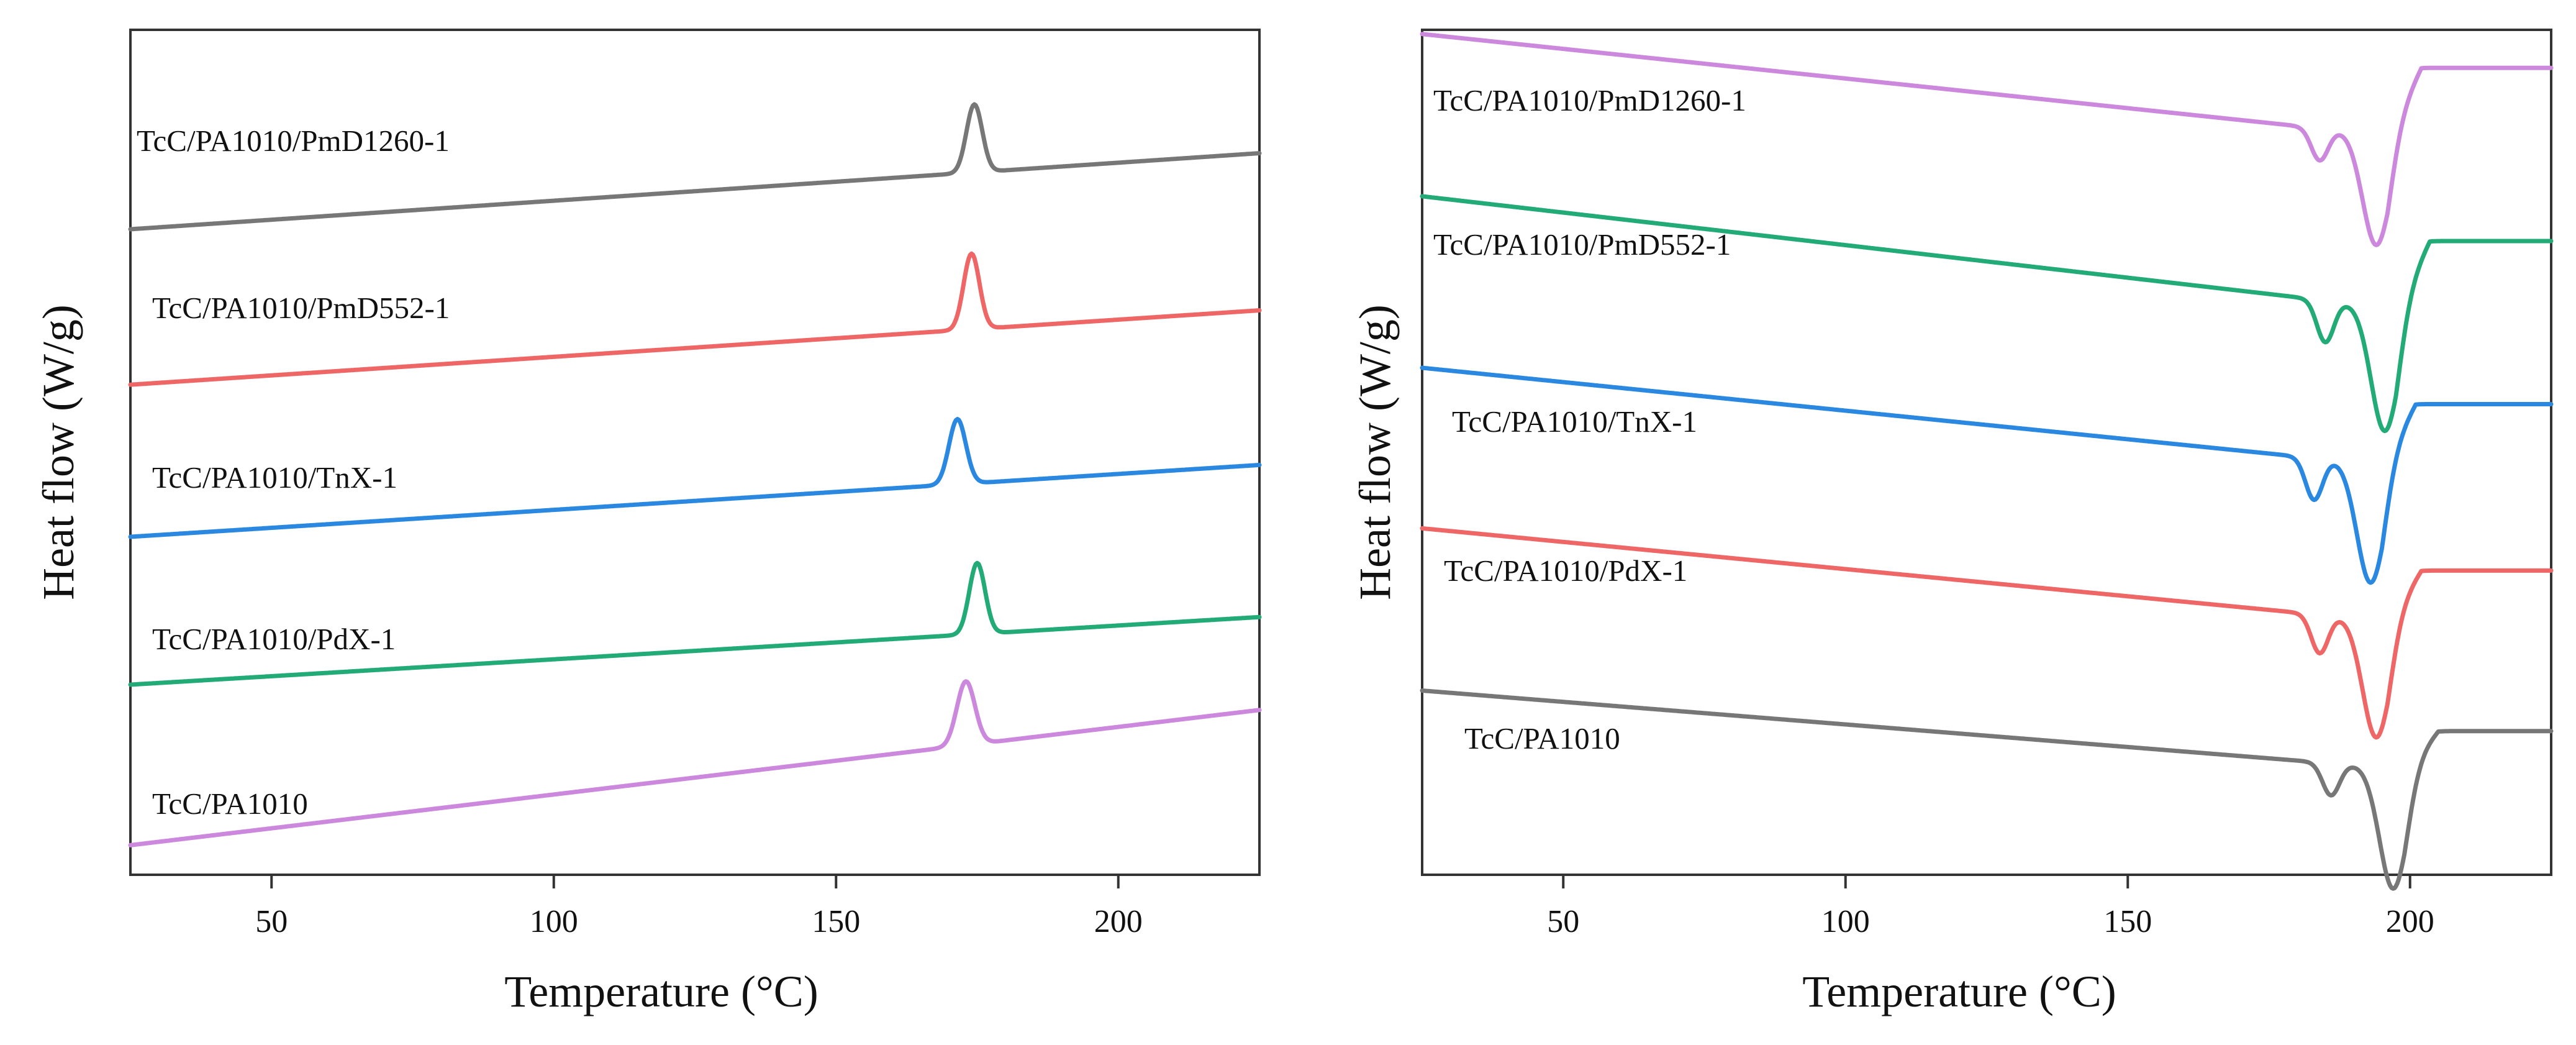 This screenshot has width=2576, height=1045. I want to click on left-x-tick-label-150: 150, so click(836, 922).